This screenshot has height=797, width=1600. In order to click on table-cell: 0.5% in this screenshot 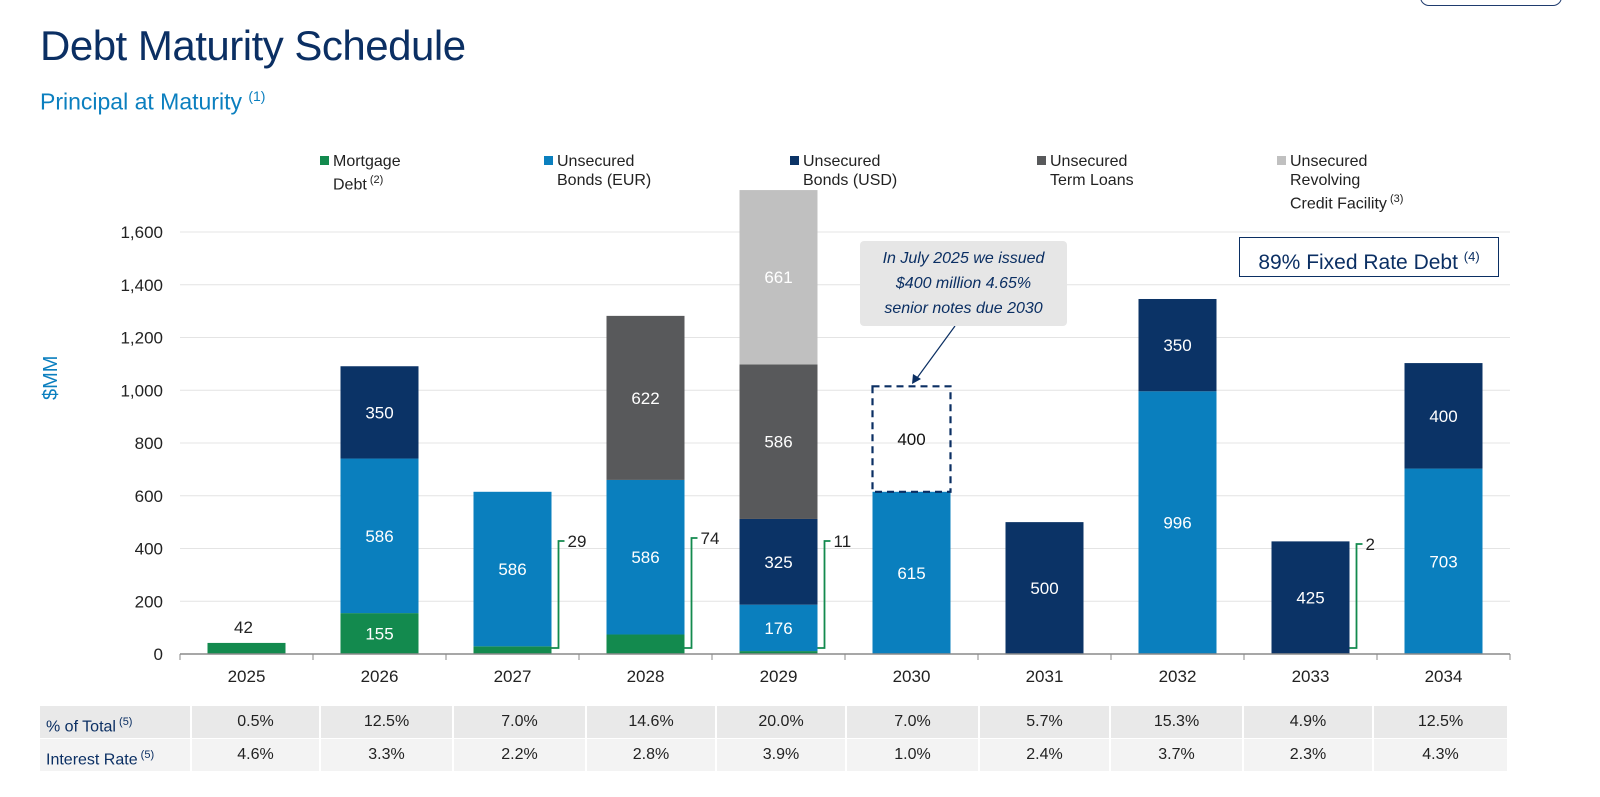, I will do `click(255, 722)`.